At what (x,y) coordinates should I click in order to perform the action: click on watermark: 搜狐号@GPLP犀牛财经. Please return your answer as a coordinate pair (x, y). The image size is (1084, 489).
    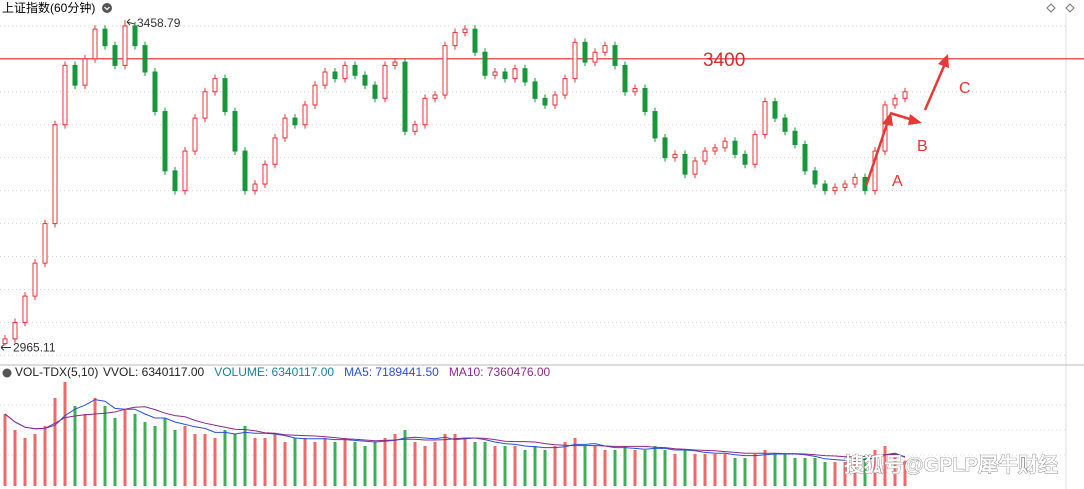
    Looking at the image, I should click on (951, 464).